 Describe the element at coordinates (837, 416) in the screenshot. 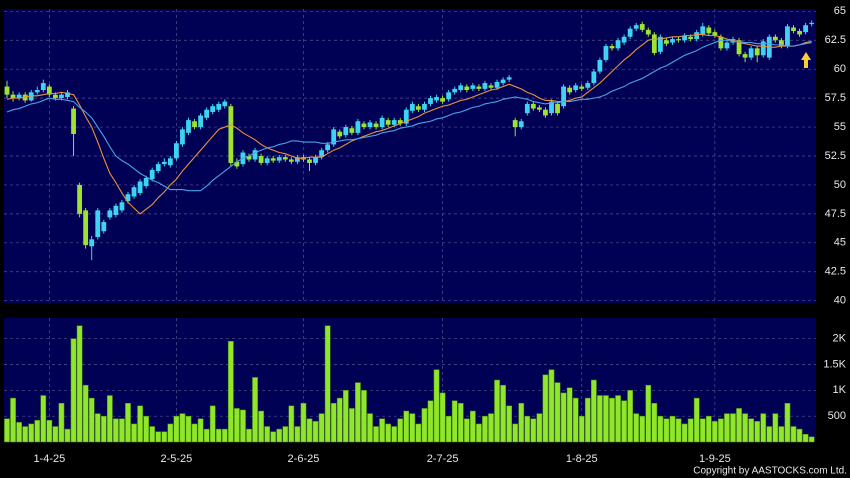

I see `y-tick-label: 500` at that location.